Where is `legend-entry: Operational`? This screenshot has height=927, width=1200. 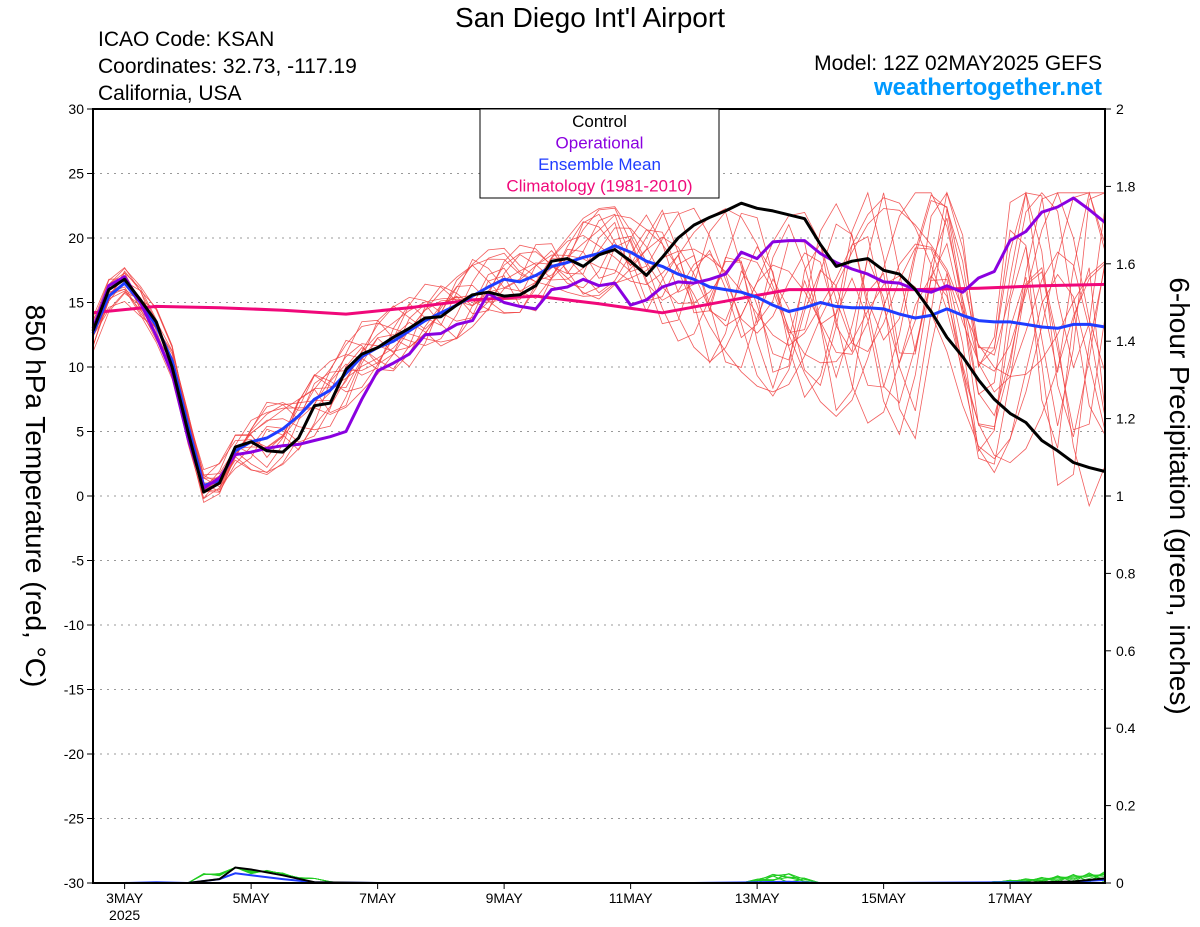 legend-entry: Operational is located at coordinates (600, 143).